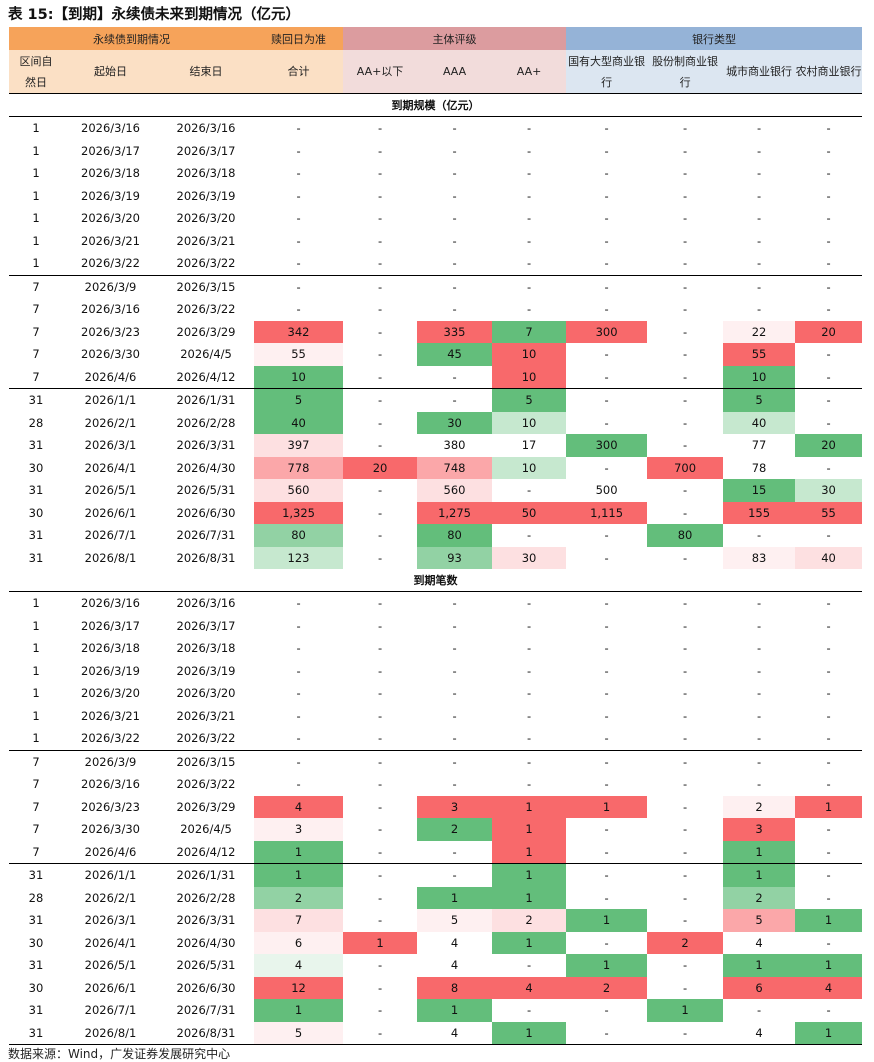 The height and width of the screenshot is (1062, 874). Describe the element at coordinates (435, 309) in the screenshot. I see `table-row: 7 2026/3/16 2026/3/22 - - - - - - - -` at that location.